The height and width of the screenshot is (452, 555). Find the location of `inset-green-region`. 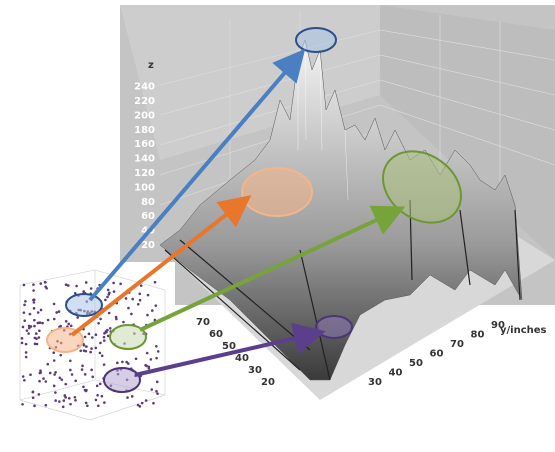

inset-green-region is located at coordinates (128, 337).